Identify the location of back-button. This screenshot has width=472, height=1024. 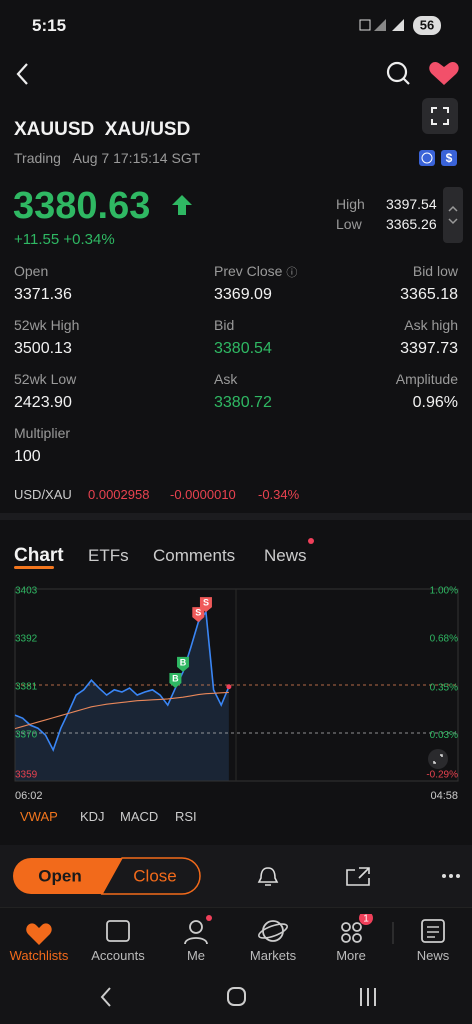
(22, 74).